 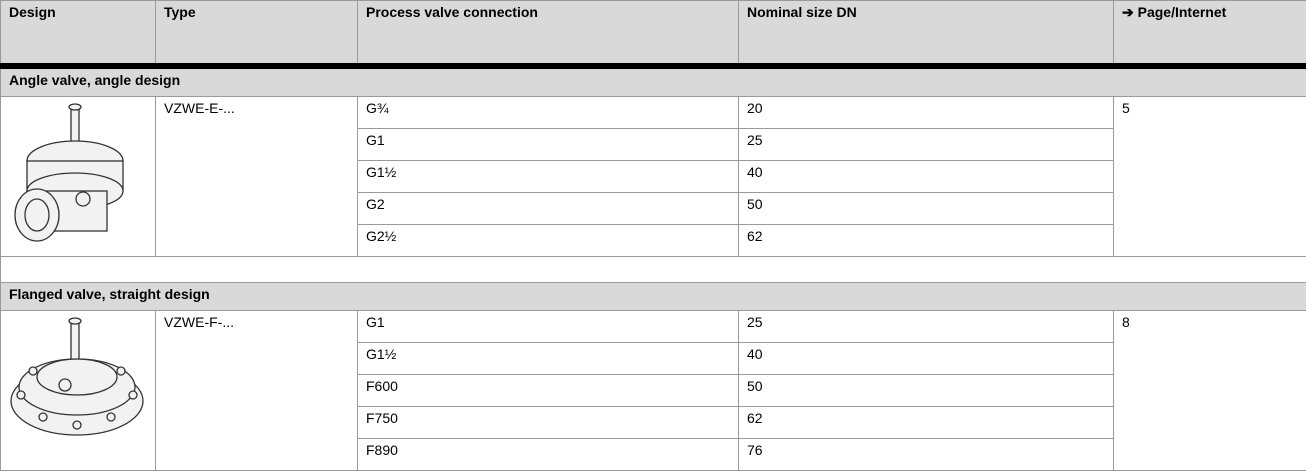 I want to click on data-row: F890 76, so click(x=653, y=454).